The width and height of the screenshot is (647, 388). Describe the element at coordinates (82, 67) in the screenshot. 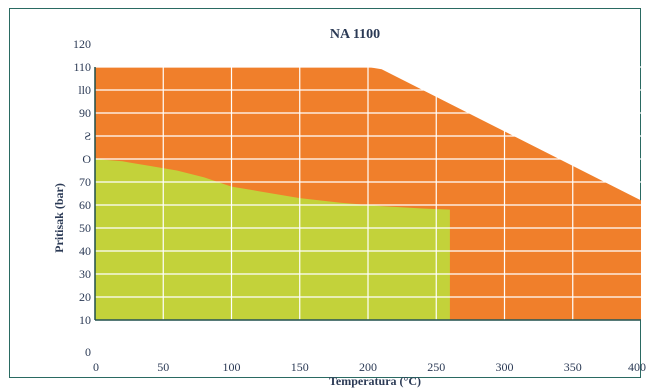

I see `y-tick-label: 110` at that location.